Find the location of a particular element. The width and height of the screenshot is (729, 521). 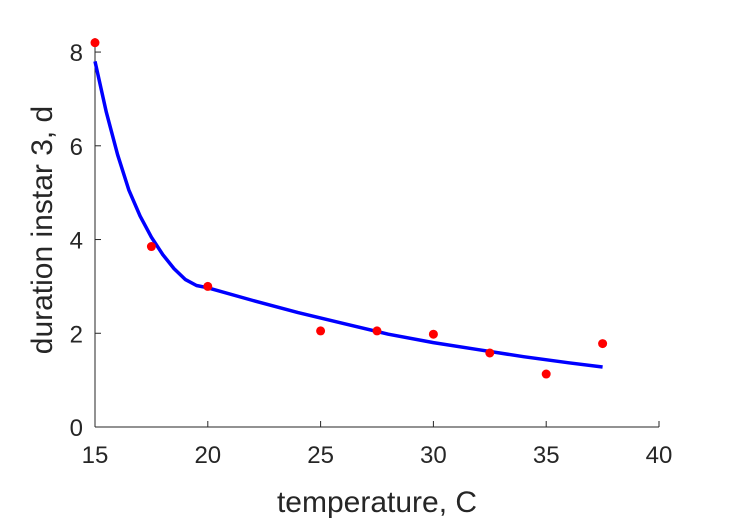

y-tick-label: 2 is located at coordinates (76, 334).